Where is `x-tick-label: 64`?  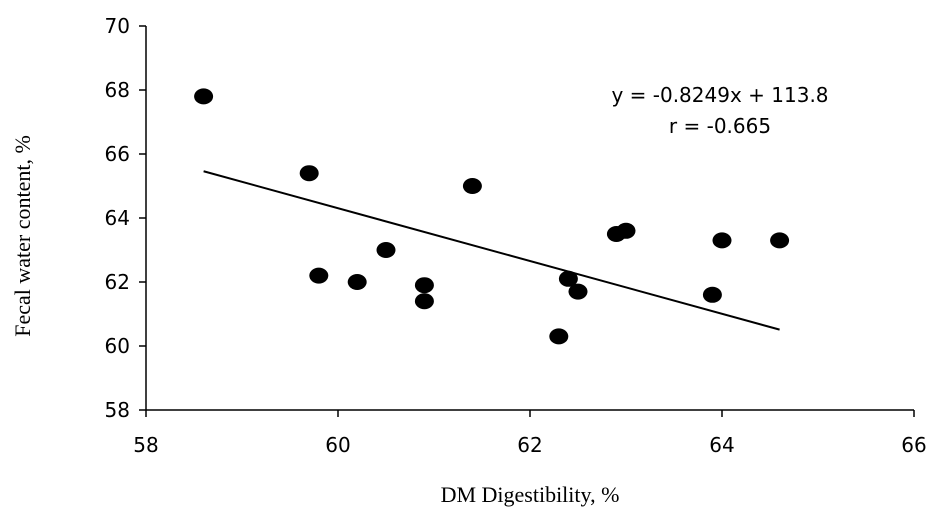 x-tick-label: 64 is located at coordinates (721, 445).